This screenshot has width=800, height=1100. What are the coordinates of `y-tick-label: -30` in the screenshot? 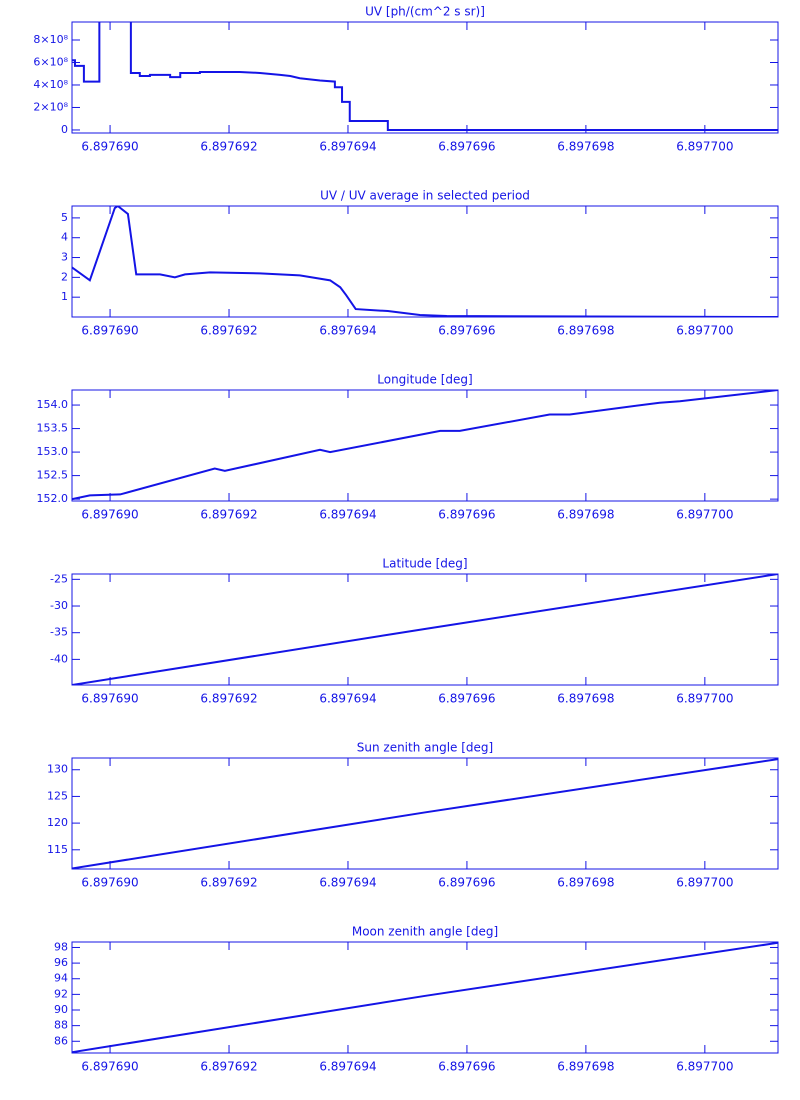 It's located at (59, 605).